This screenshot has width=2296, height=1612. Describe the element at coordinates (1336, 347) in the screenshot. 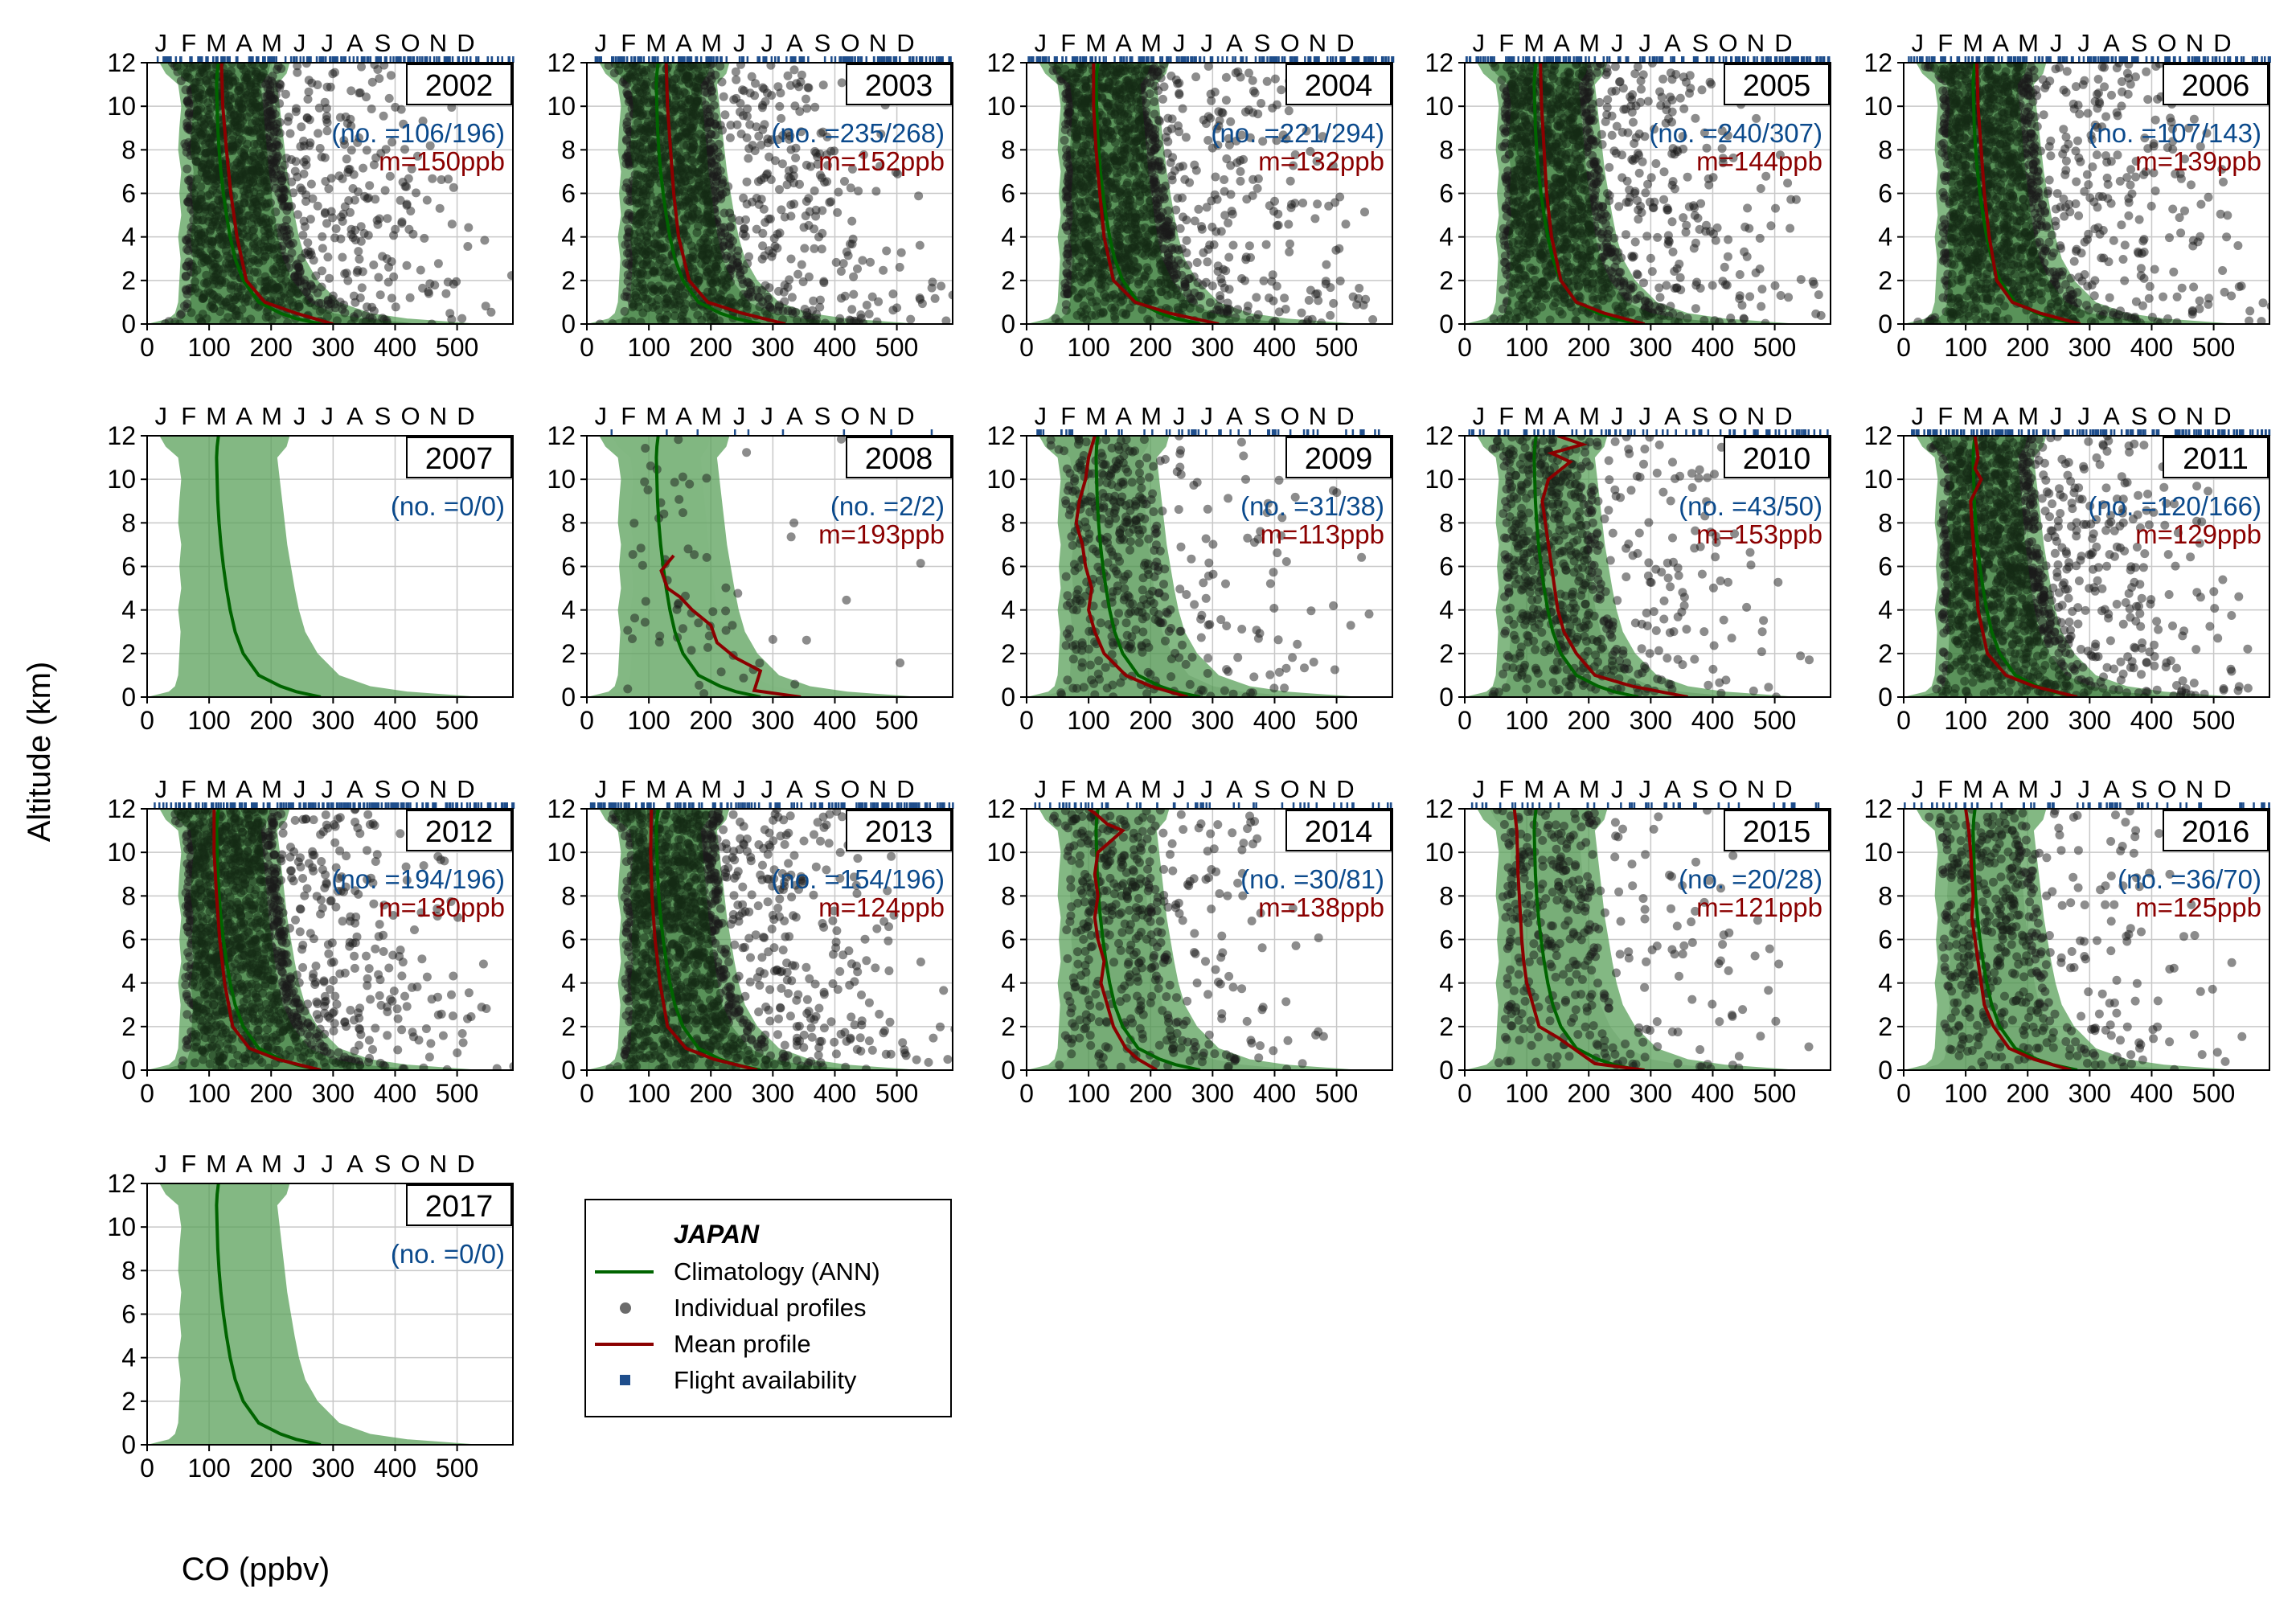

I see `x-tick-label: 500` at that location.